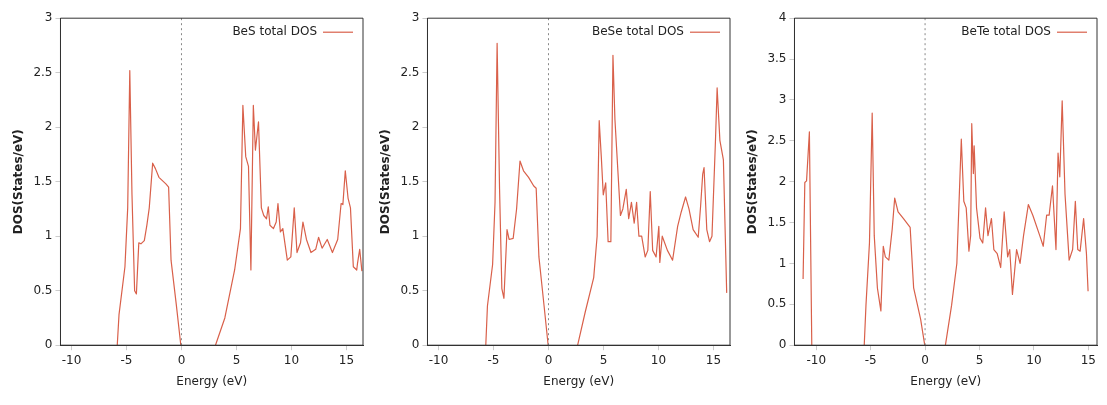 The height and width of the screenshot is (405, 1107). I want to click on legend-label: BeSe total DOS, so click(638, 31).